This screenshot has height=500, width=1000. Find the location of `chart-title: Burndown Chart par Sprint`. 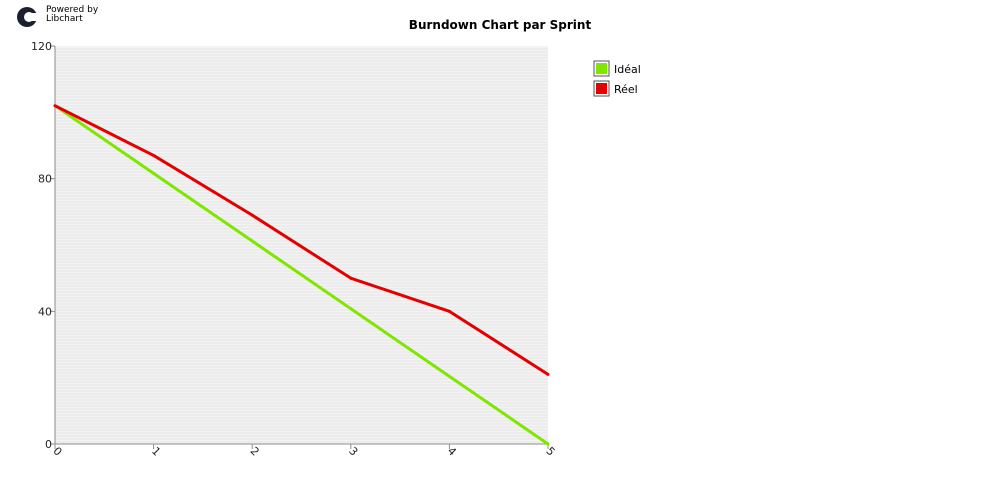

chart-title: Burndown Chart par Sprint is located at coordinates (500, 25).